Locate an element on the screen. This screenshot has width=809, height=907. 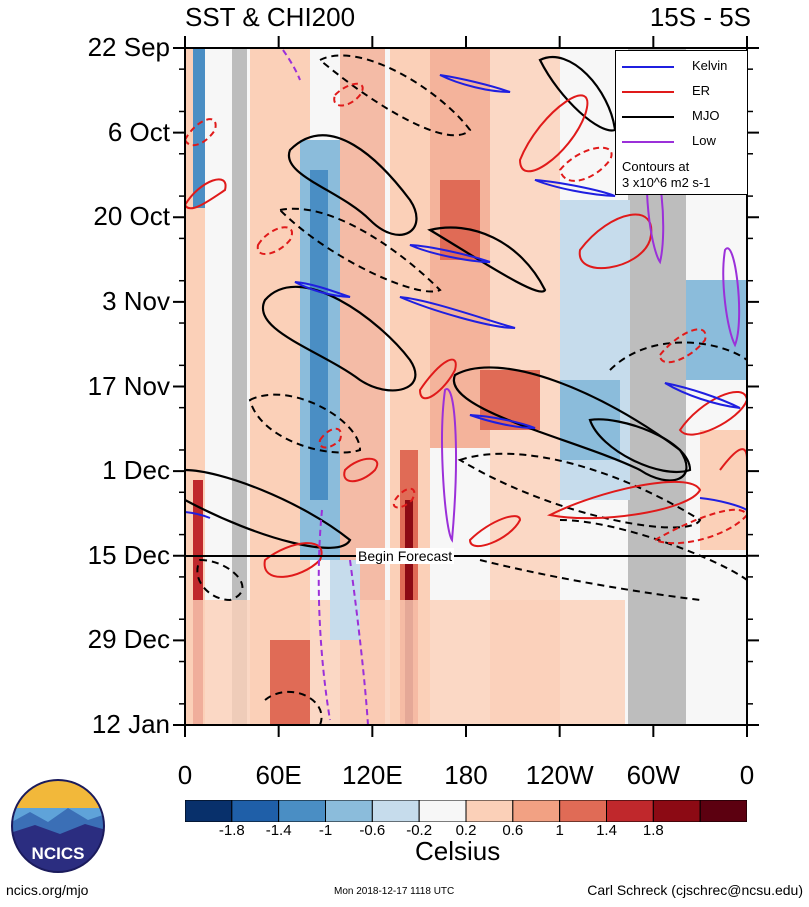
y-tick-label: 3 Nov is located at coordinates (136, 300).